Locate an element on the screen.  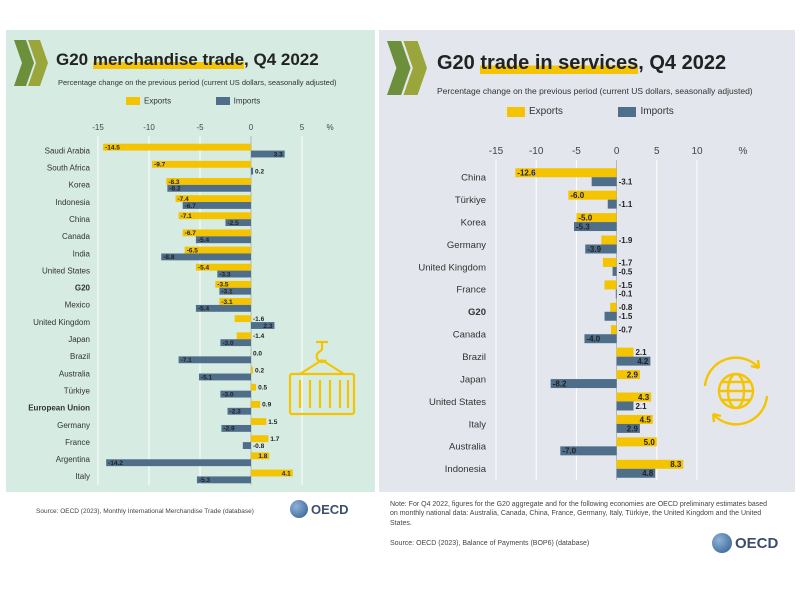
exports-value-label: 1.5 is located at coordinates (272, 422).